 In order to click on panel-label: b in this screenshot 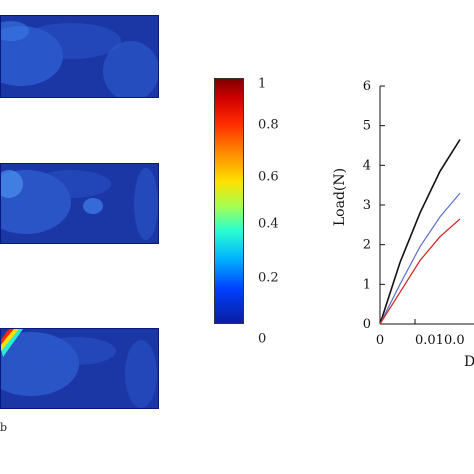, I will do `click(4, 427)`.